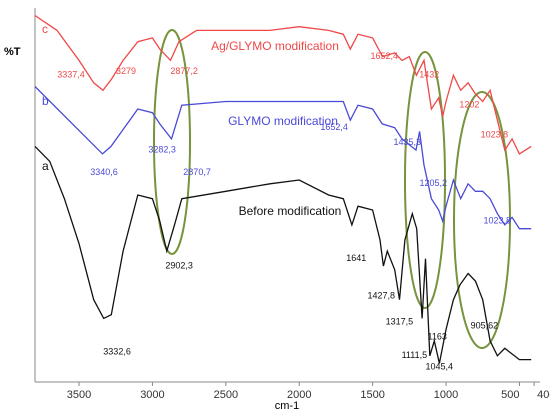 Image resolution: width=550 pixels, height=413 pixels. I want to click on x-tick-label: 1000, so click(446, 395).